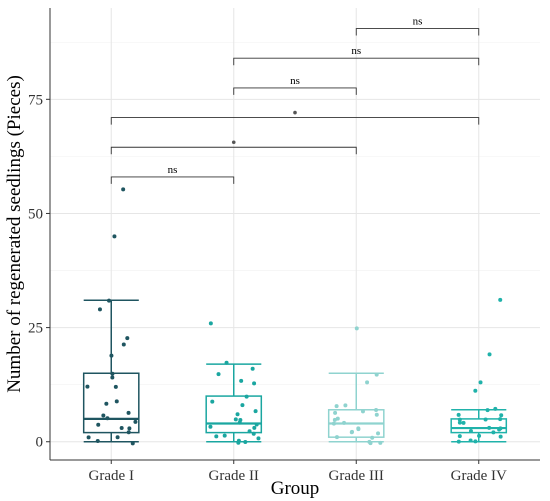 The height and width of the screenshot is (501, 550). What do you see at coordinates (356, 476) in the screenshot?
I see `x-tick-label: Grade III` at bounding box center [356, 476].